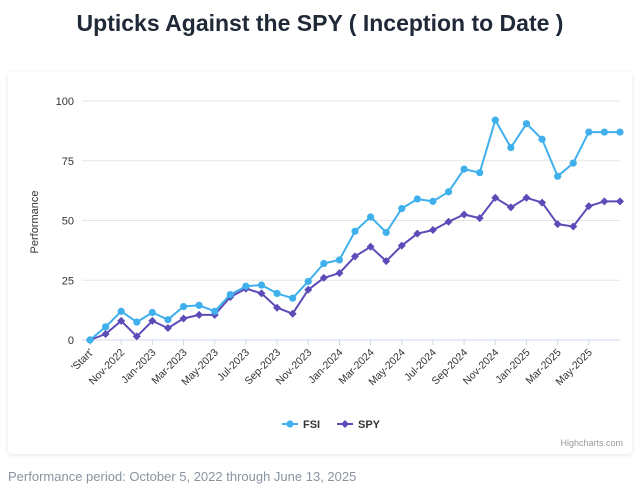  I want to click on legend-item-spy: SPY, so click(359, 425).